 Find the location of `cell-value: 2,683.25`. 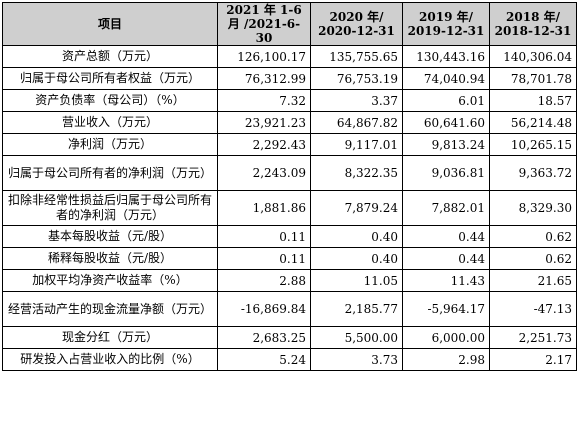

cell-value: 2,683.25 is located at coordinates (264, 337).